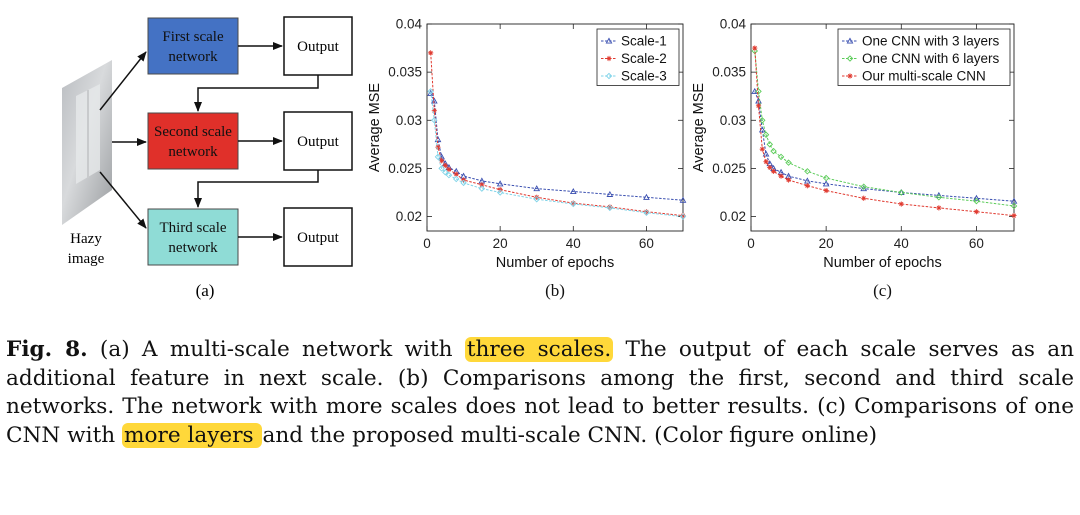  What do you see at coordinates (729, 168) in the screenshot?
I see `y-tick-label: 0.025` at bounding box center [729, 168].